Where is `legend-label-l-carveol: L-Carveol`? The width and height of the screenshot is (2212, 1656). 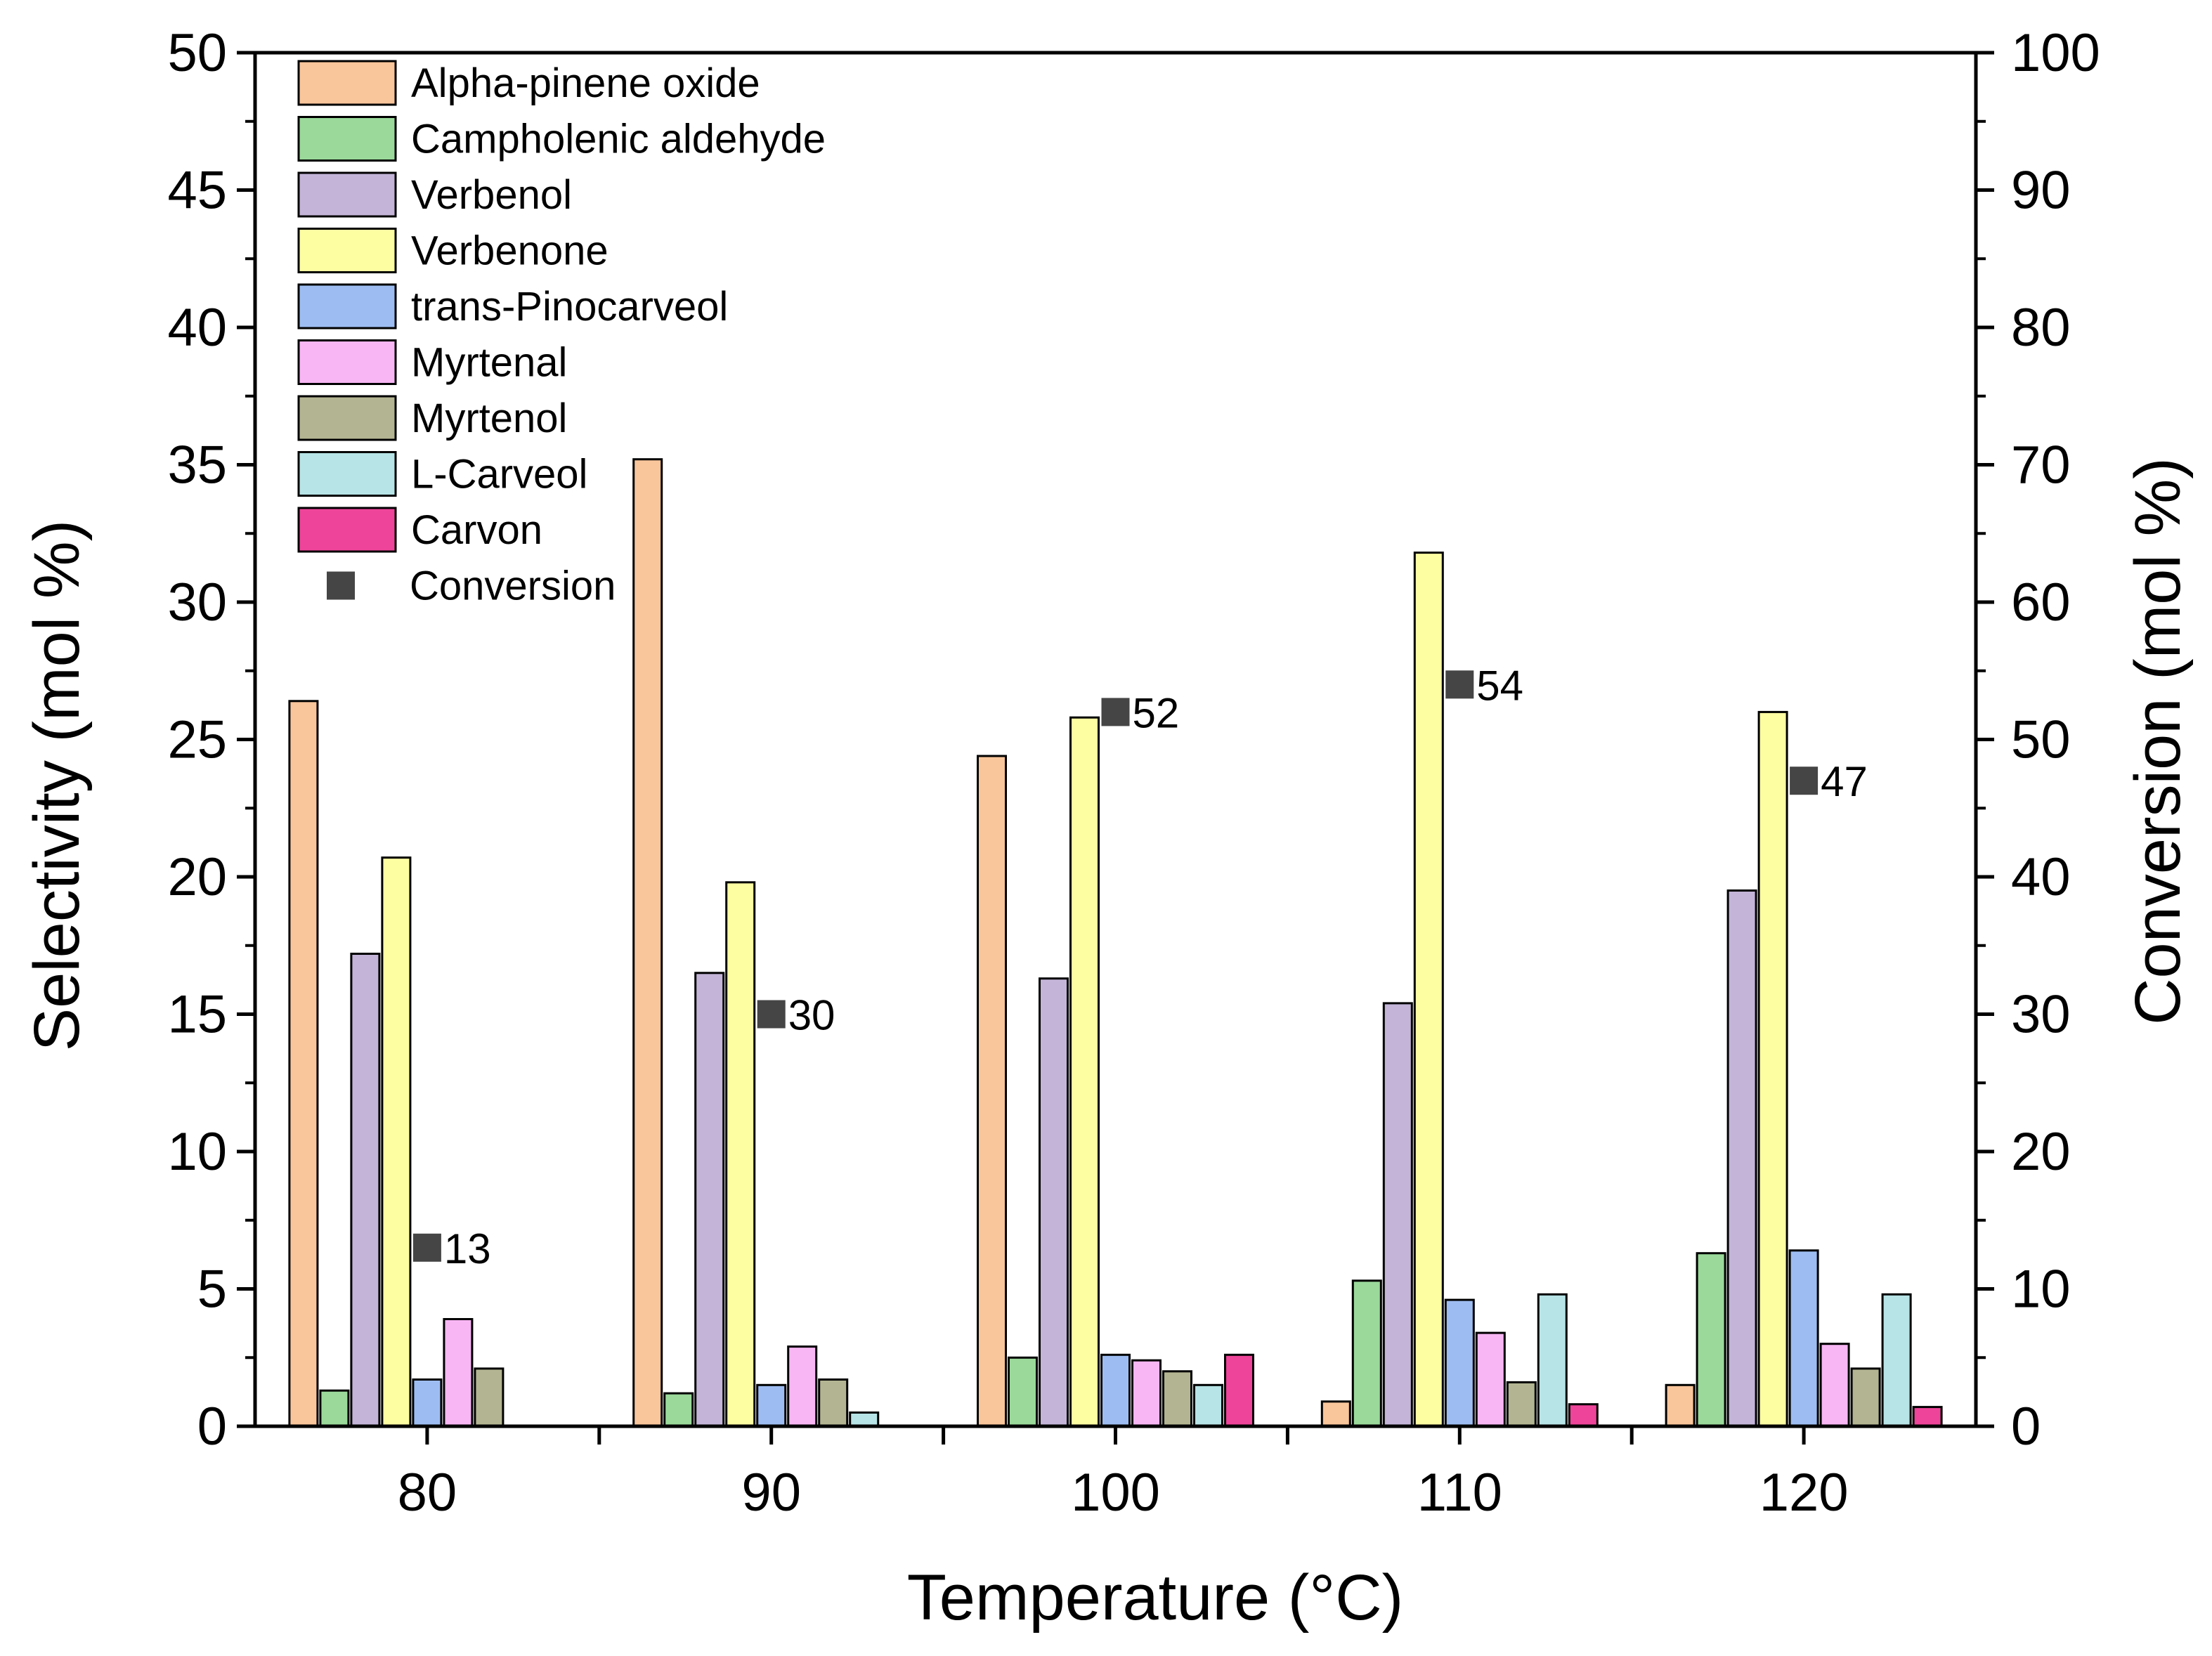 legend-label-l-carveol: L-Carveol is located at coordinates (499, 475).